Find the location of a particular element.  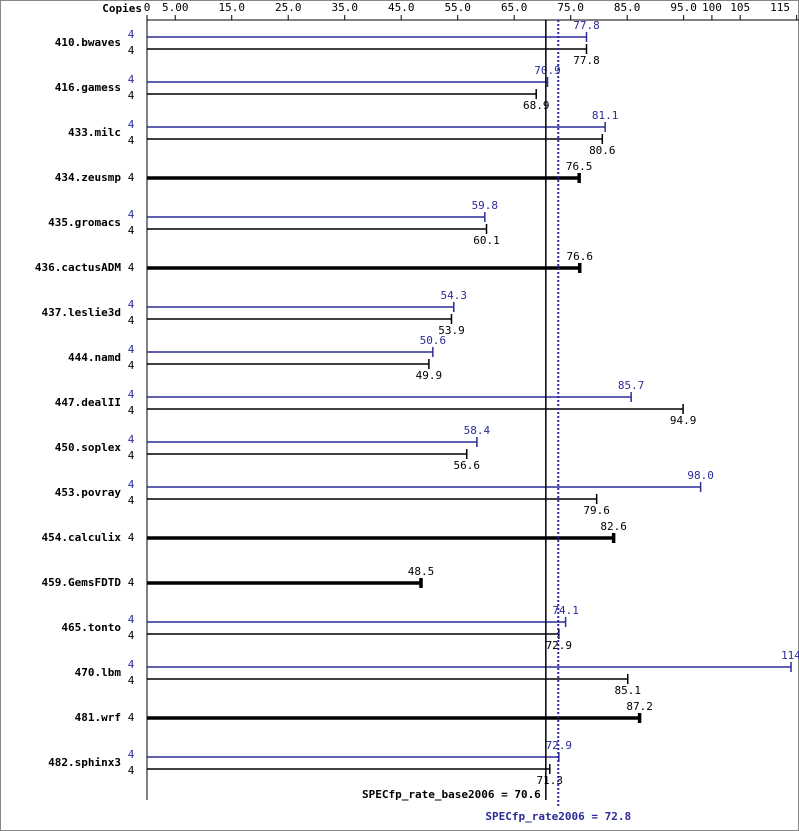

value-label: 54.3 is located at coordinates (453, 295).